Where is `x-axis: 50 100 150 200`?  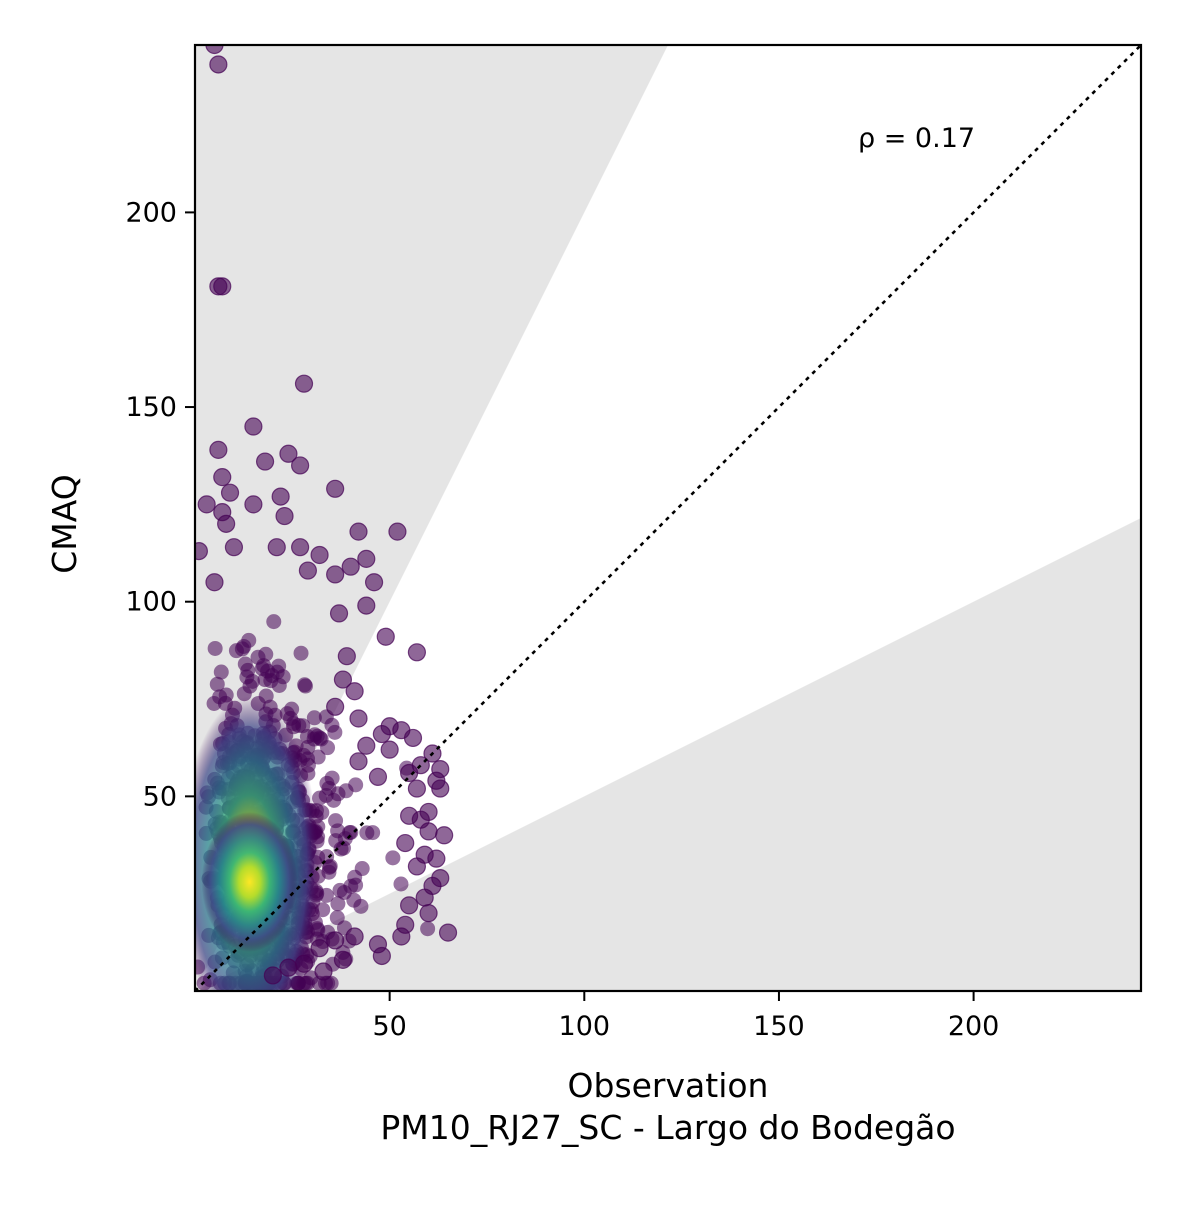
x-axis: 50 100 150 200 is located at coordinates (685, 1016).